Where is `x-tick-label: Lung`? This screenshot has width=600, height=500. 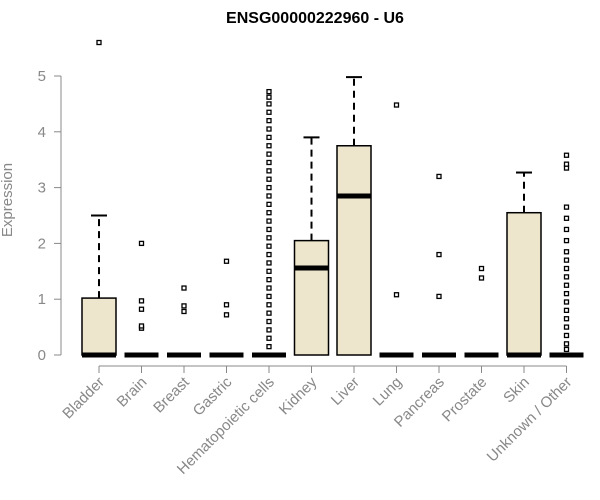
x-tick-label: Lung is located at coordinates (388, 392).